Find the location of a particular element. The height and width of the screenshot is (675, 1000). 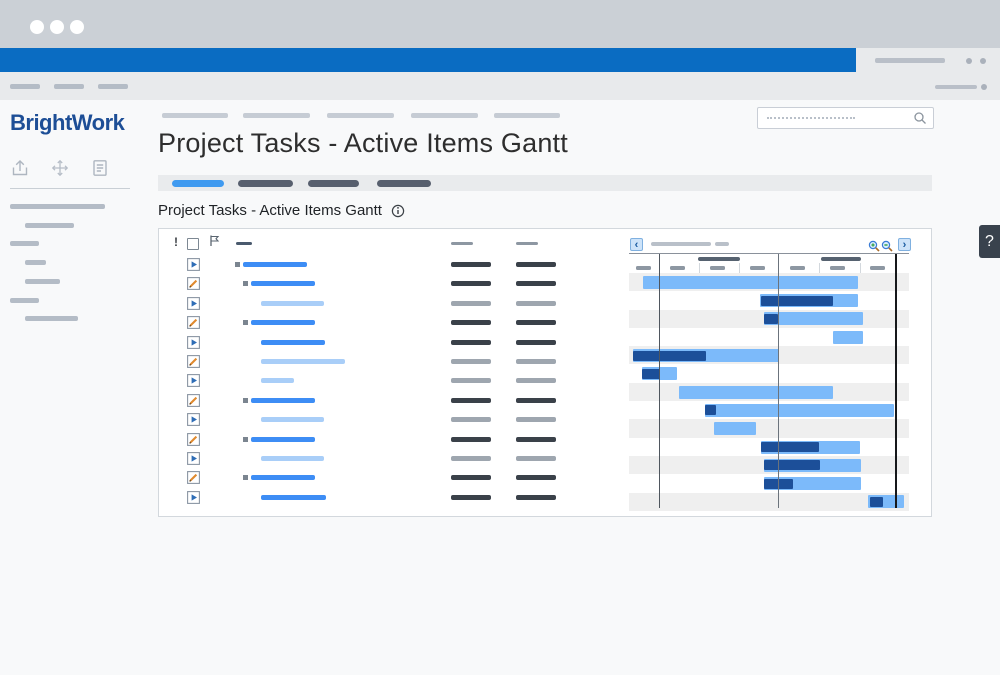

document-icon is located at coordinates (100, 168).